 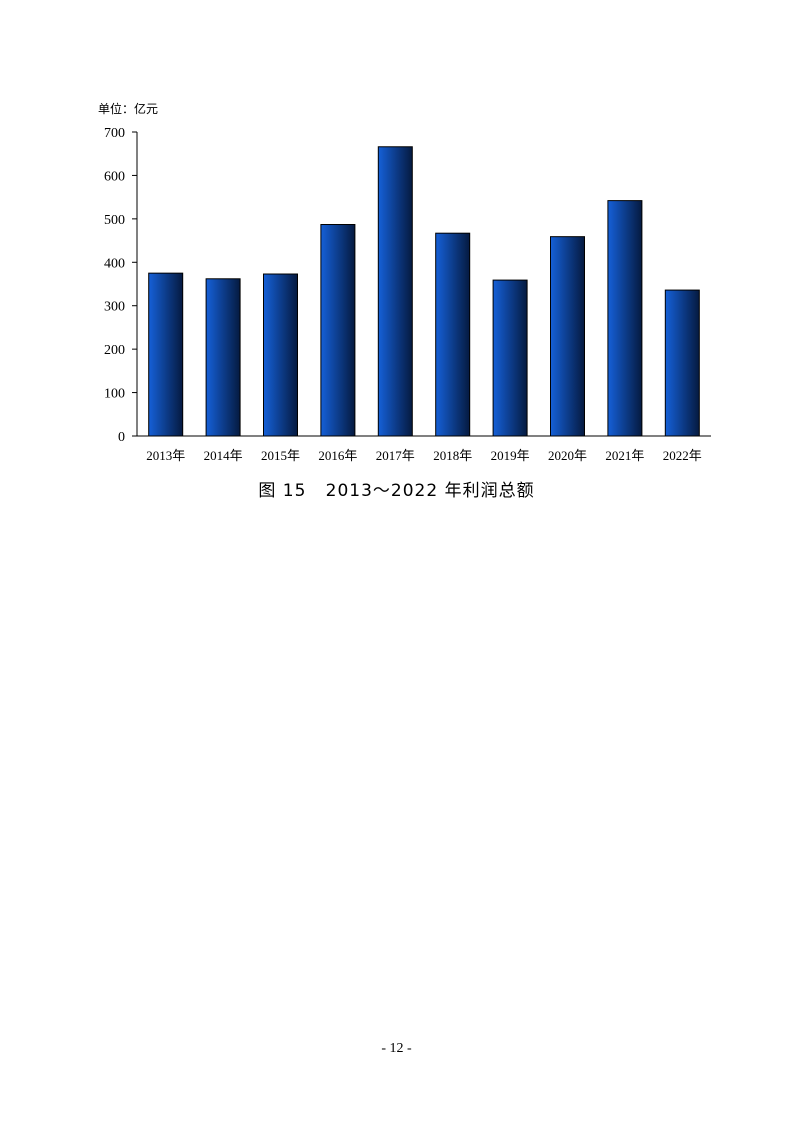 I want to click on y-tick-label: 100, so click(x=114, y=394).